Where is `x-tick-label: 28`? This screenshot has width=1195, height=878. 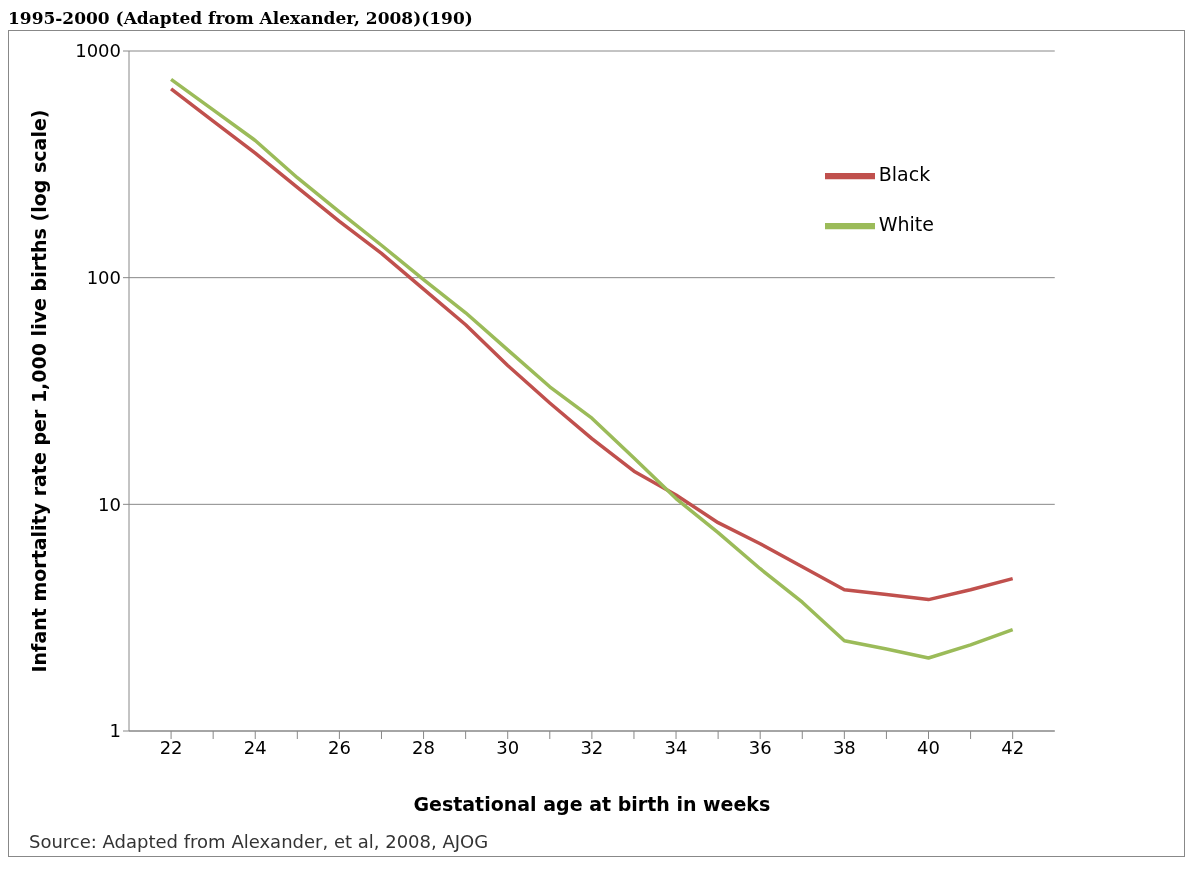
x-tick-label: 28 is located at coordinates (424, 747).